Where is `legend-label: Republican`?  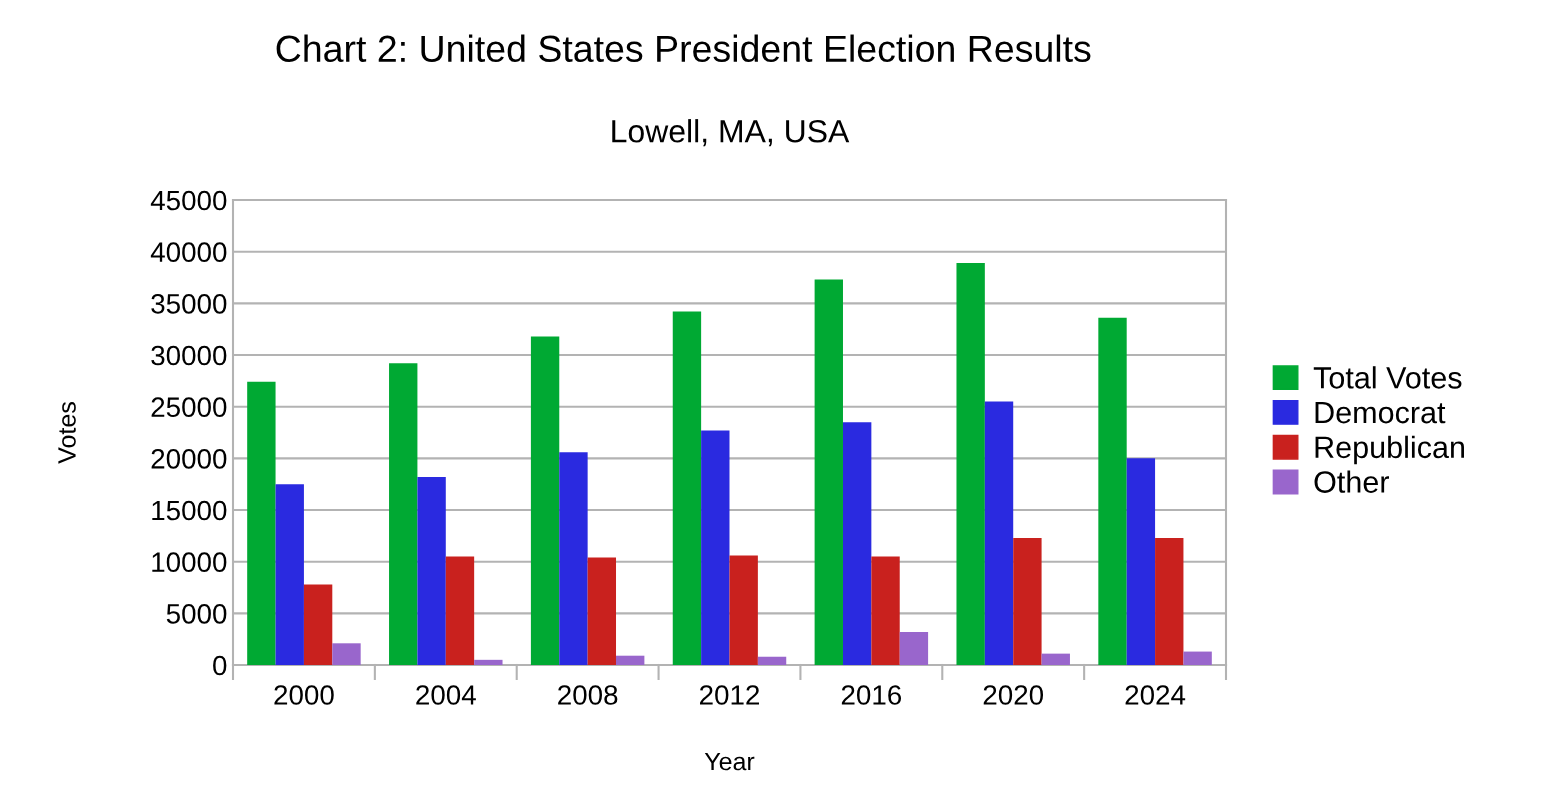 legend-label: Republican is located at coordinates (1389, 450).